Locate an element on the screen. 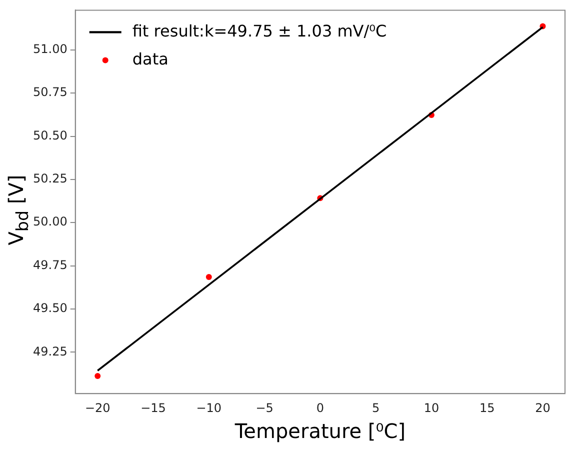 The height and width of the screenshot is (449, 569). x-tick-label: −5 is located at coordinates (265, 407).